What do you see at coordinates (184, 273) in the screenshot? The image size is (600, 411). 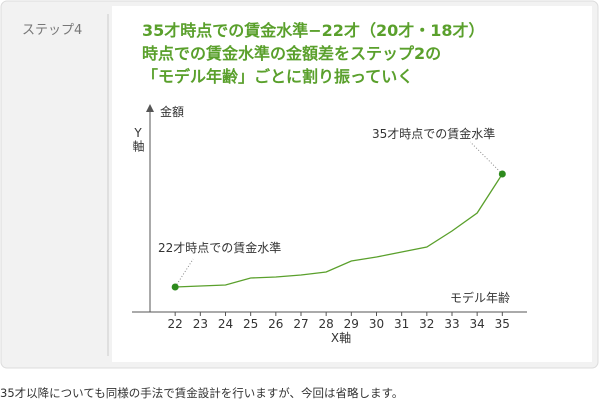 I see `annotation-leader` at bounding box center [184, 273].